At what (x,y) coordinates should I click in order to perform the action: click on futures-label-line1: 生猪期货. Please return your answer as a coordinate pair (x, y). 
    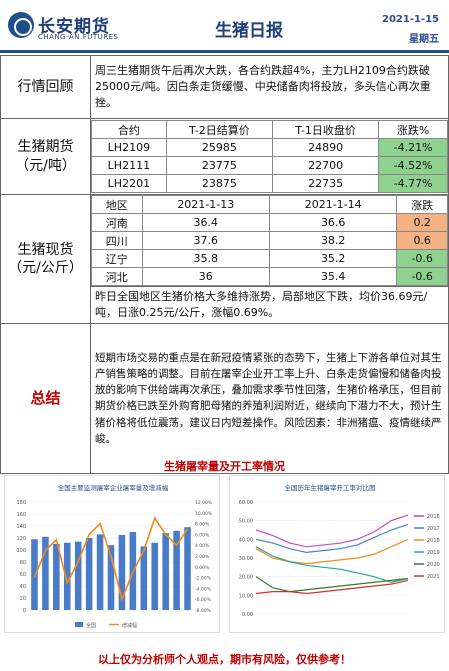
    Looking at the image, I should click on (45, 147).